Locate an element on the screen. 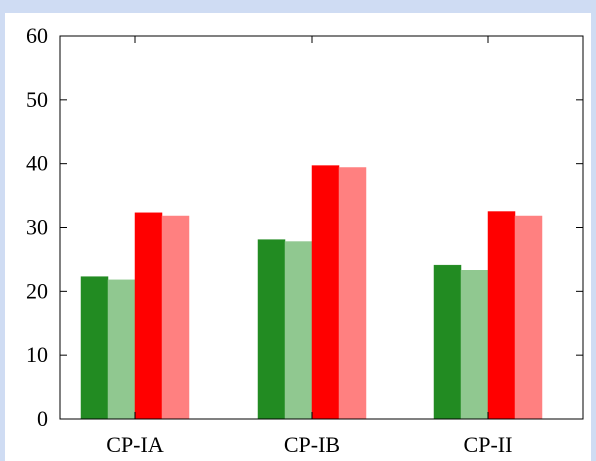 This screenshot has height=461, width=596. y-tick-label: 0 is located at coordinates (42, 418).